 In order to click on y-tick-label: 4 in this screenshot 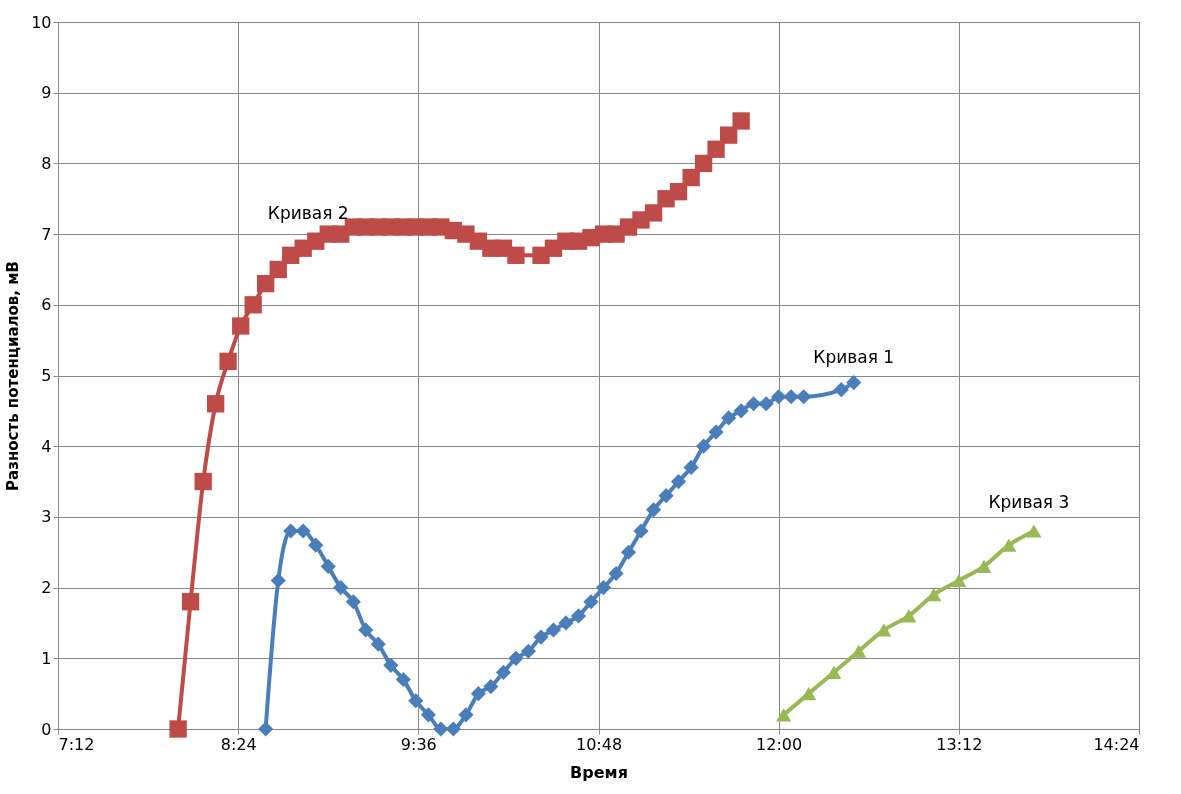, I will do `click(46, 446)`.